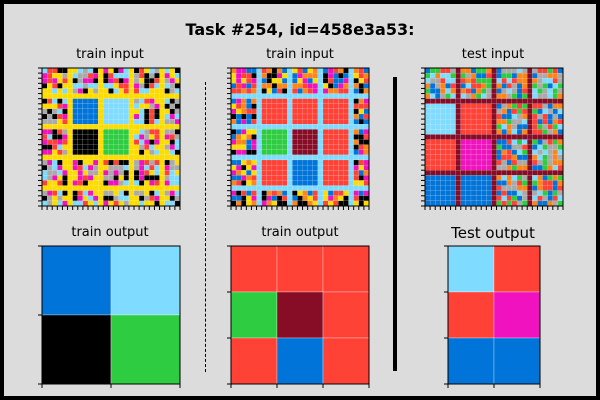  What do you see at coordinates (300, 232) in the screenshot?
I see `train2-output-label: train output` at bounding box center [300, 232].